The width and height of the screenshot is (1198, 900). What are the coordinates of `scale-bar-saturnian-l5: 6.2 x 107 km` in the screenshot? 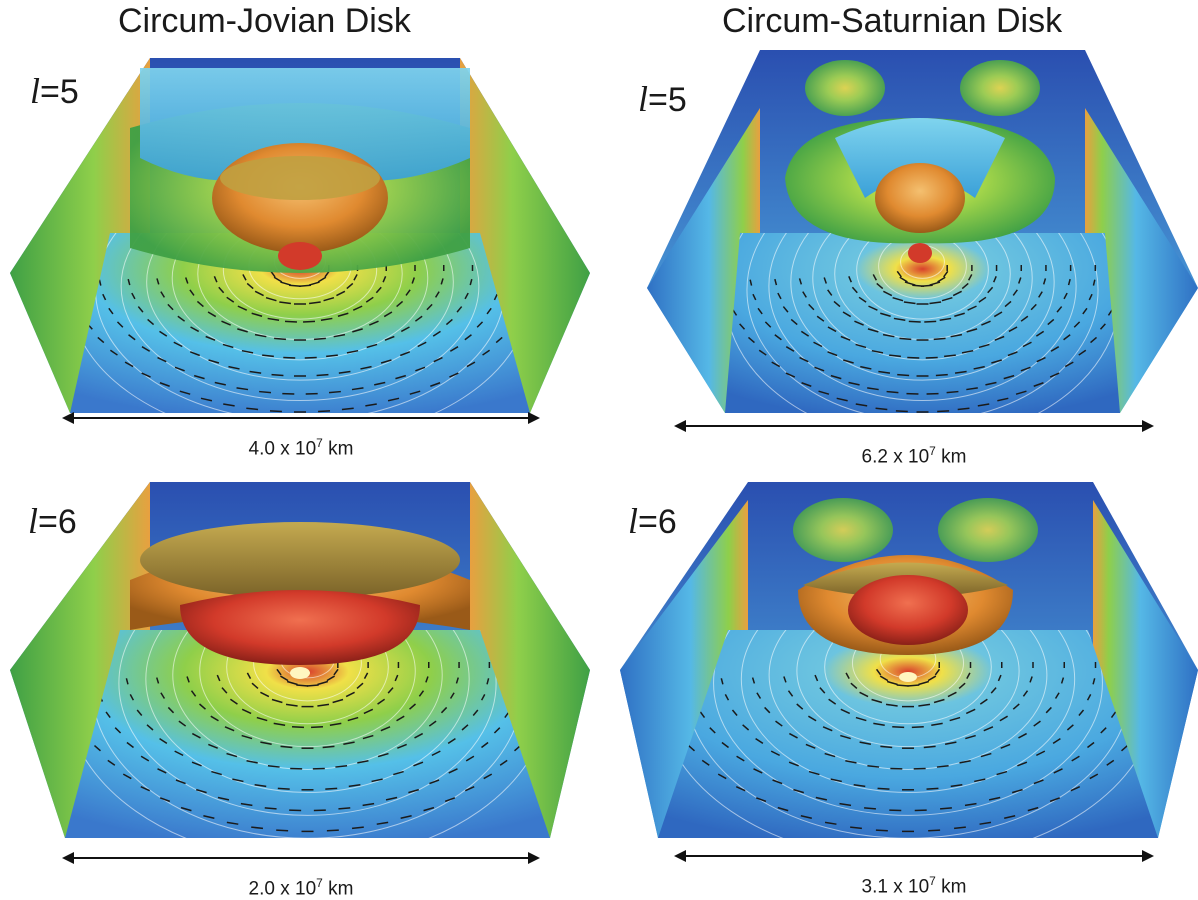 It's located at (914, 436).